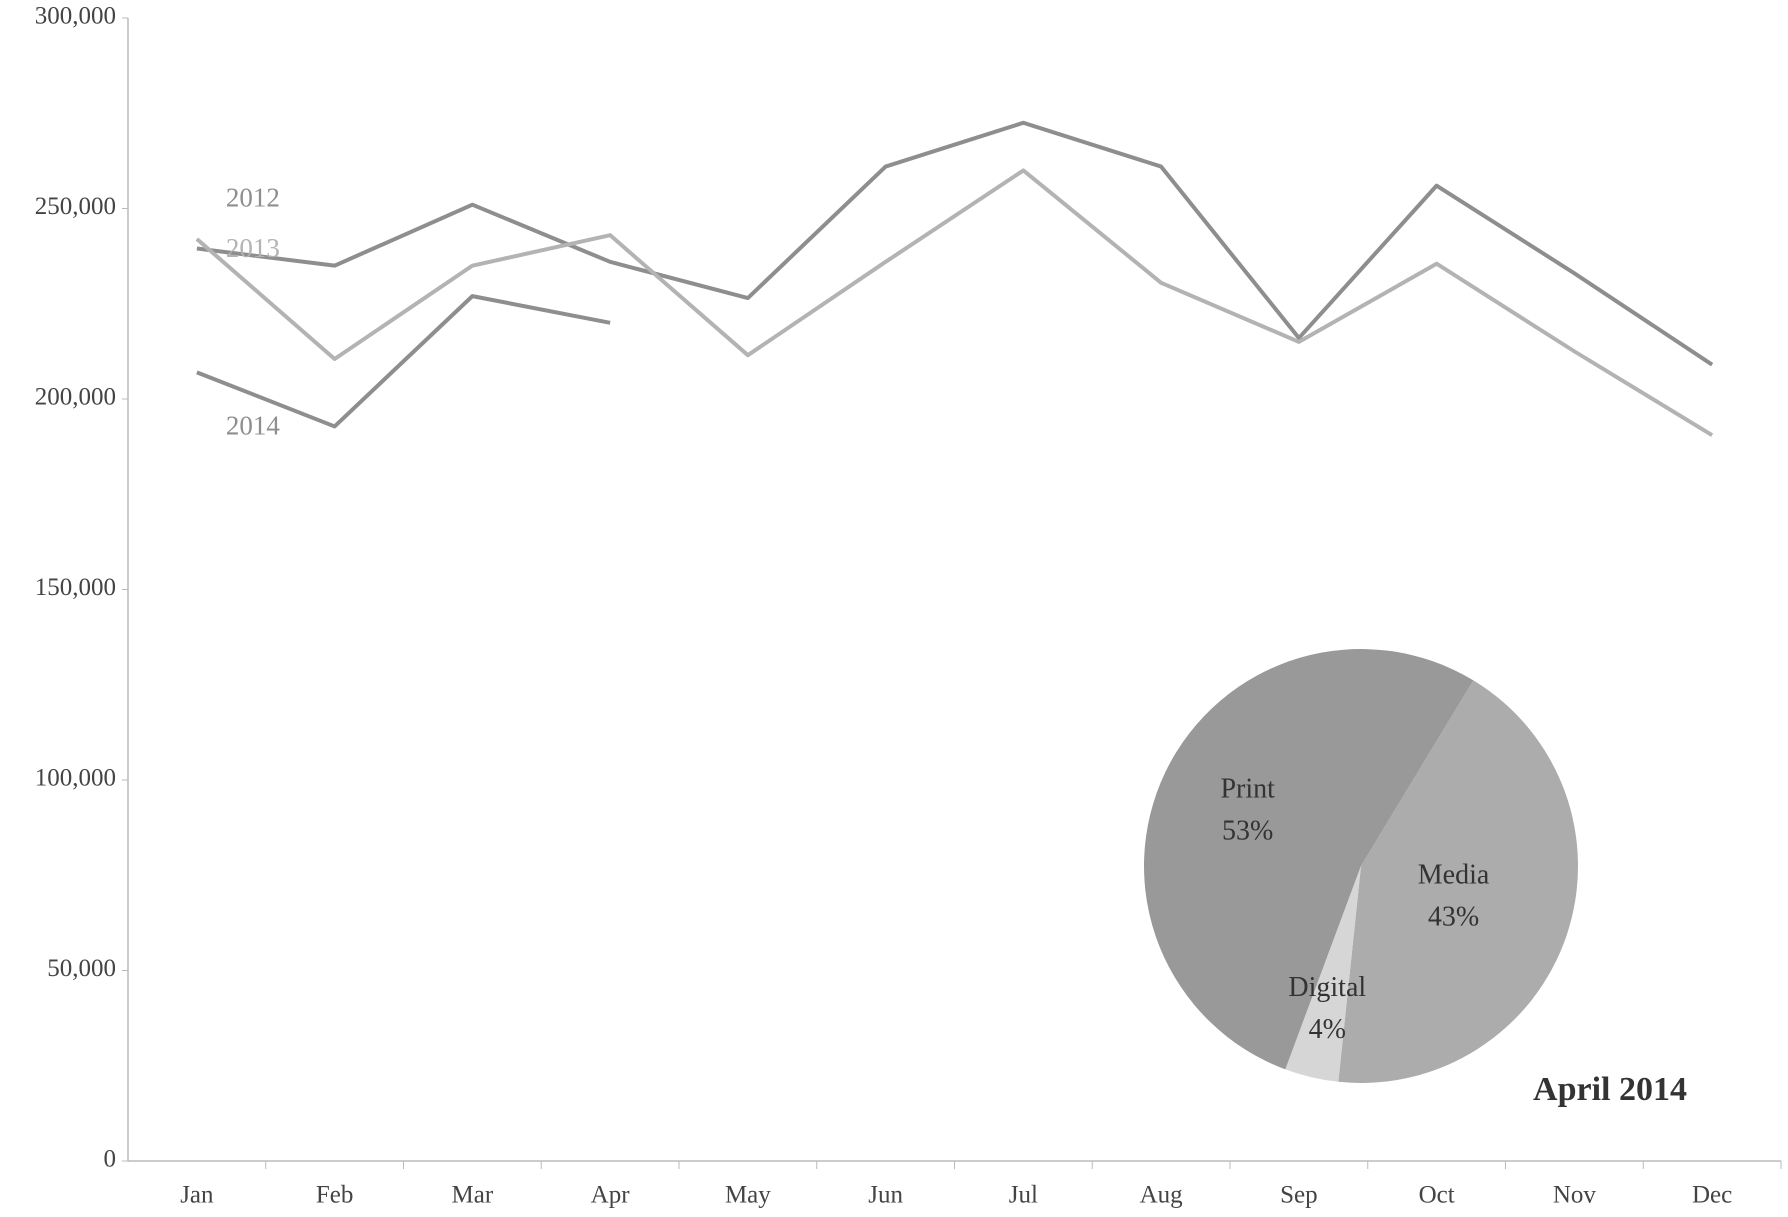 This screenshot has height=1217, width=1788. What do you see at coordinates (1247, 831) in the screenshot?
I see `pie-value-label: 53%` at bounding box center [1247, 831].